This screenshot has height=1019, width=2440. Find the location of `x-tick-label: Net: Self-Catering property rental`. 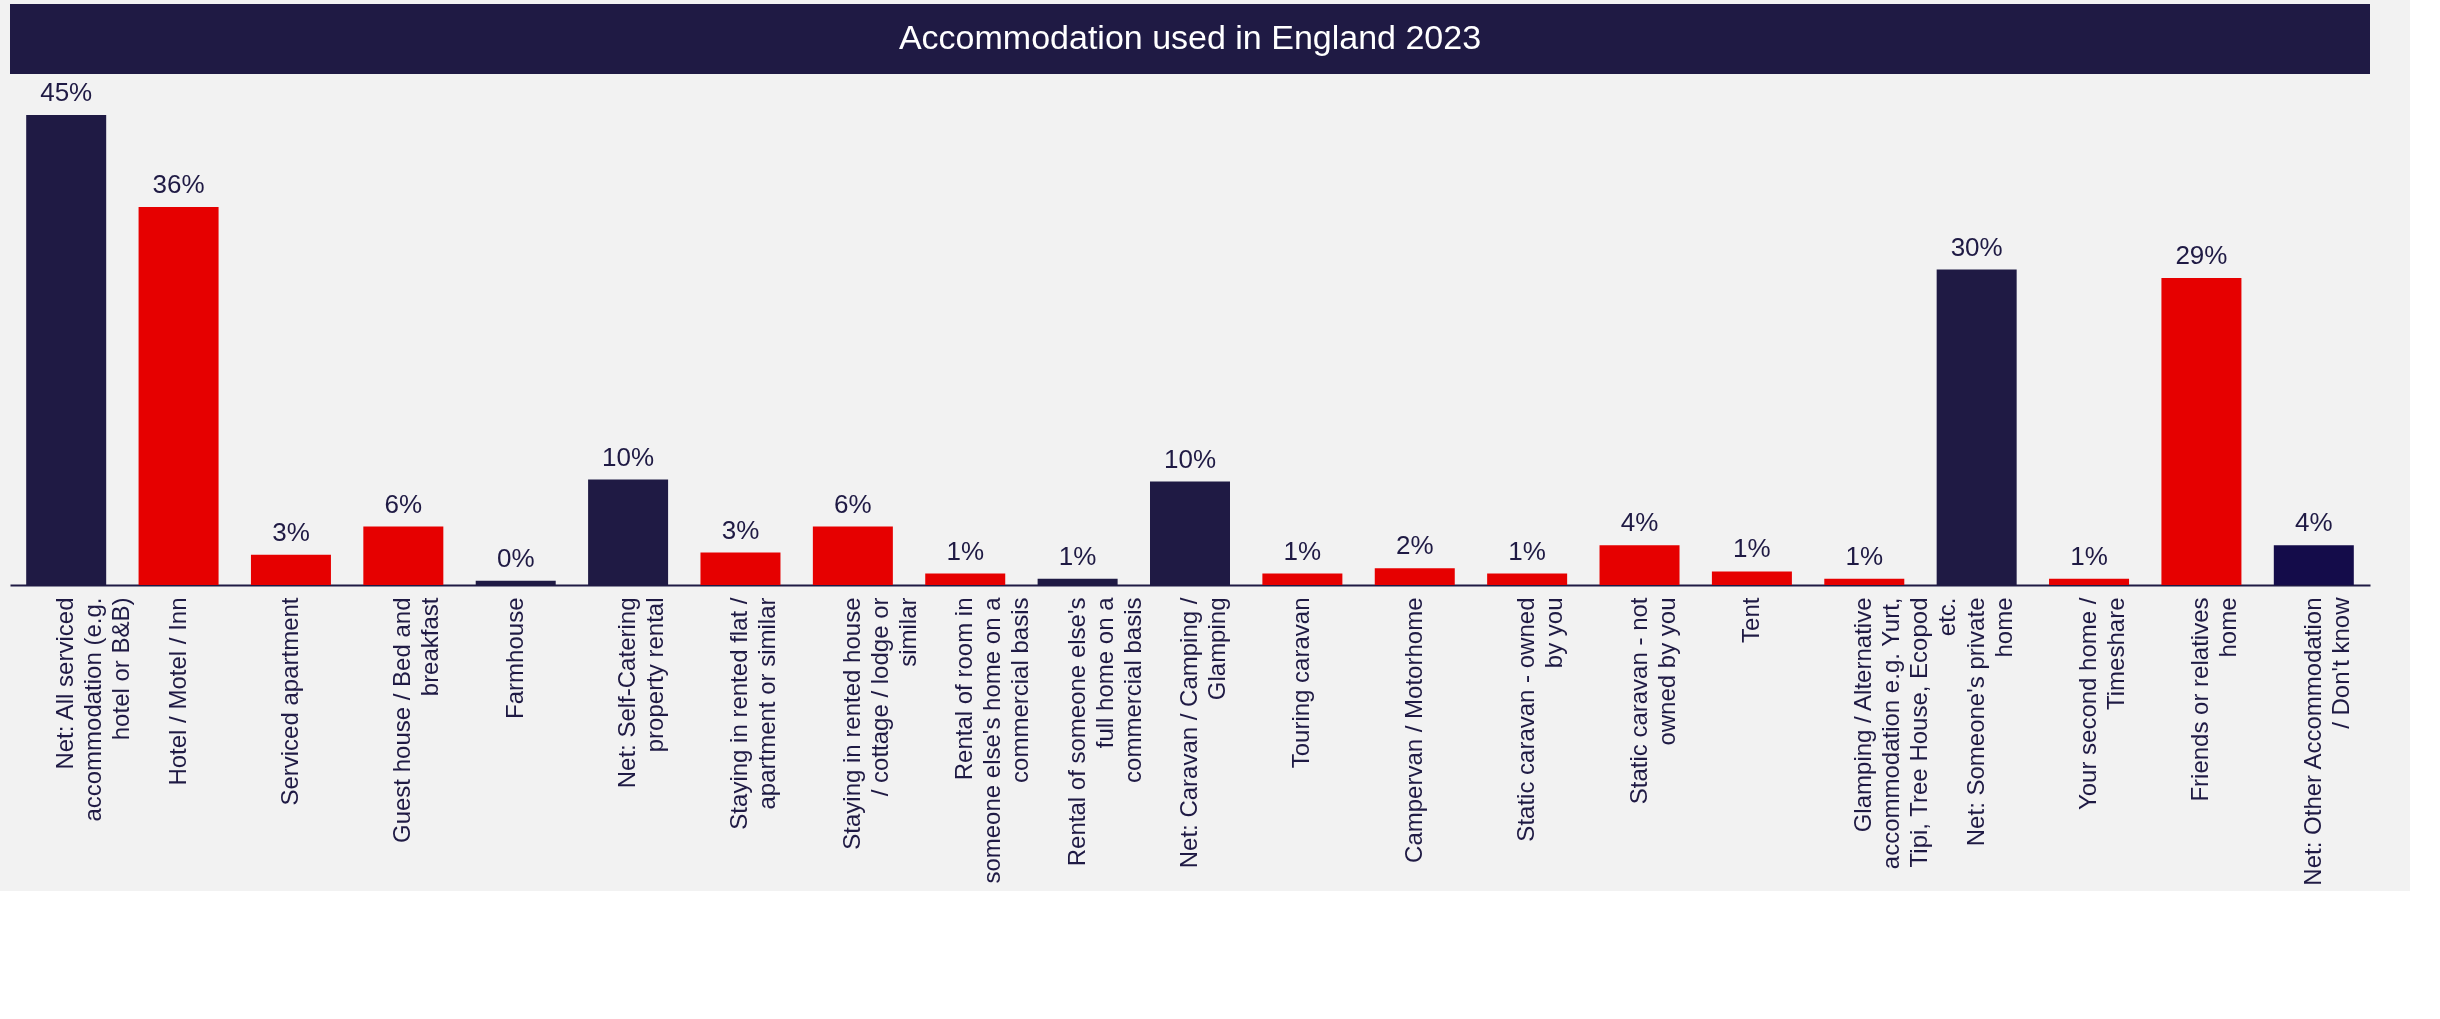

x-tick-label: Net: Self-Catering property rental is located at coordinates (641, 693).